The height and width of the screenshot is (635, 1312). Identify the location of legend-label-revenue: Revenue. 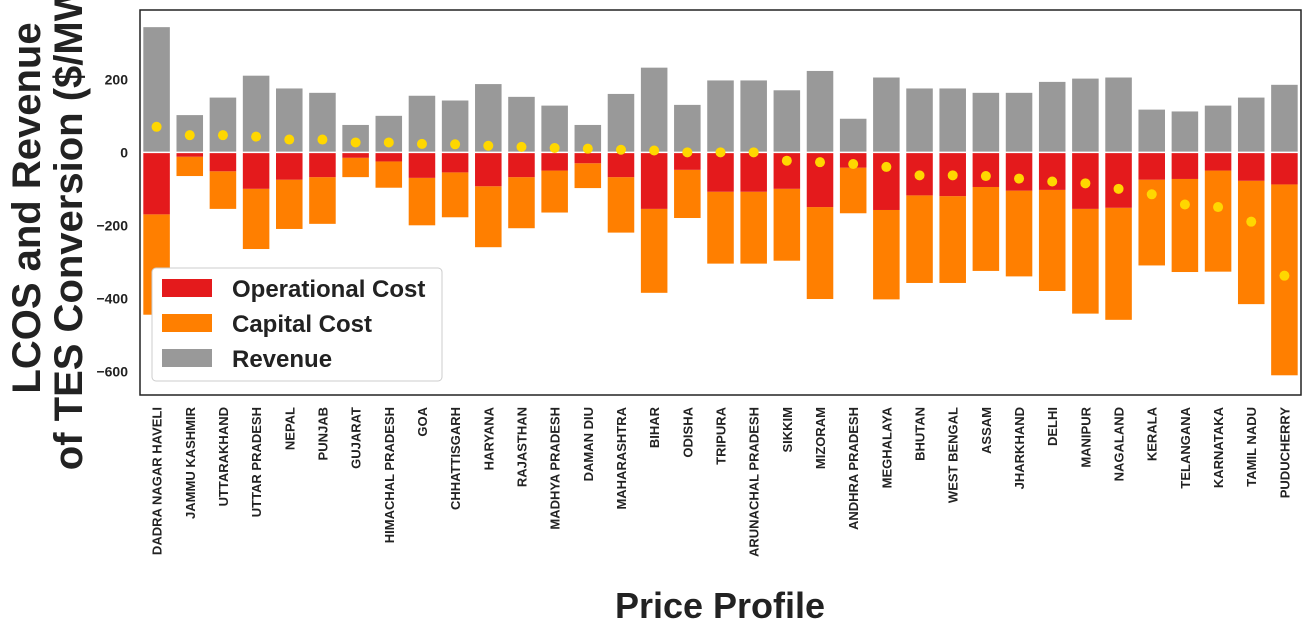
(282, 359).